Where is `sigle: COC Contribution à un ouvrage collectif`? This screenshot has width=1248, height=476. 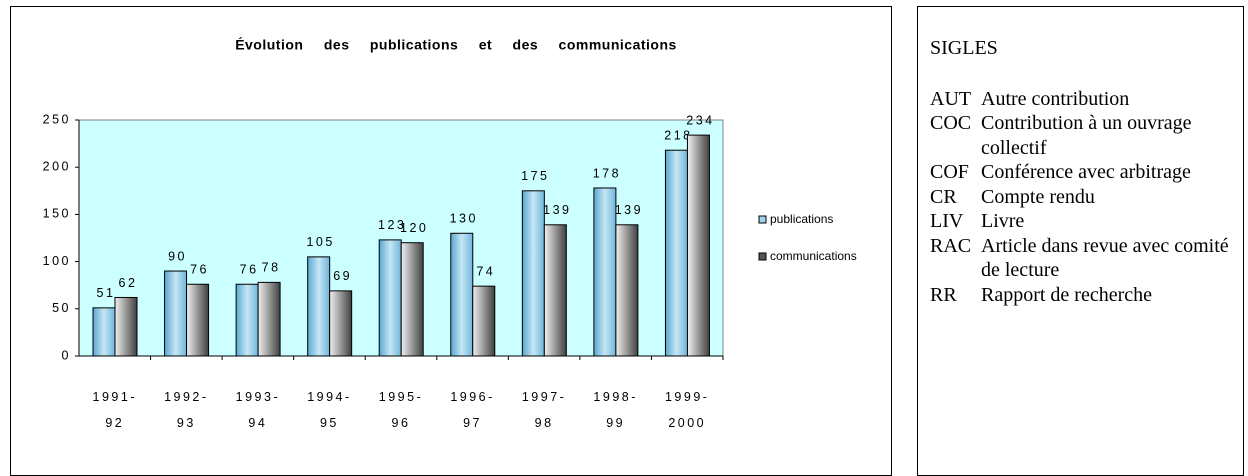 sigle: COC Contribution à un ouvrage collectif is located at coordinates (1086, 135).